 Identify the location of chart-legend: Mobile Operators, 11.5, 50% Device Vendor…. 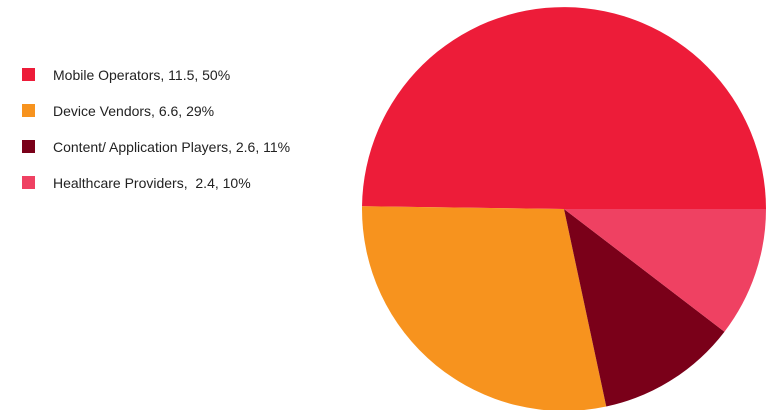
(156, 136).